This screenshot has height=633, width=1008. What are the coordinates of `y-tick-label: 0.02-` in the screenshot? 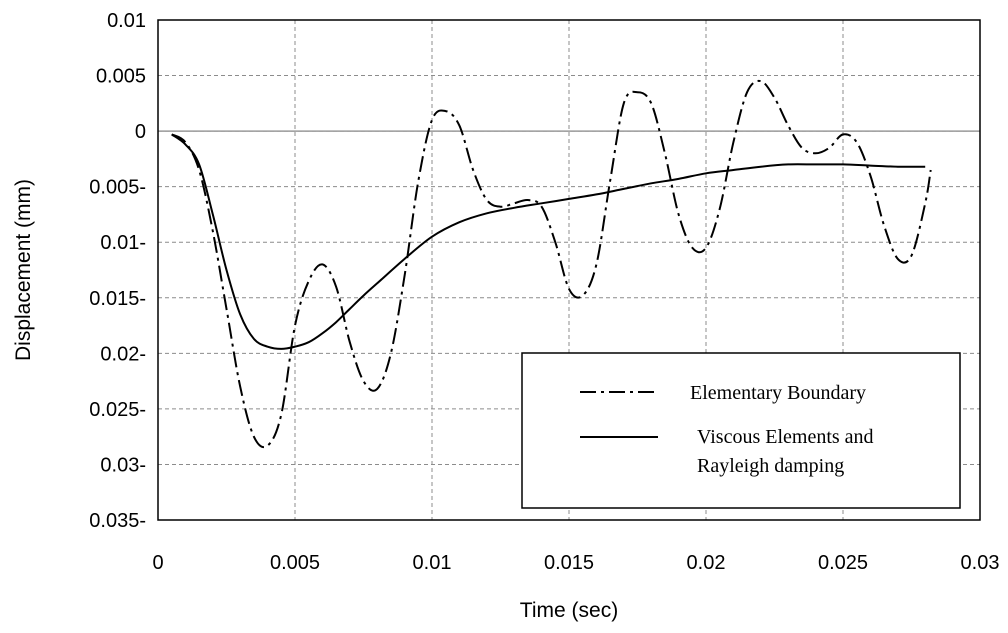 It's located at (123, 354).